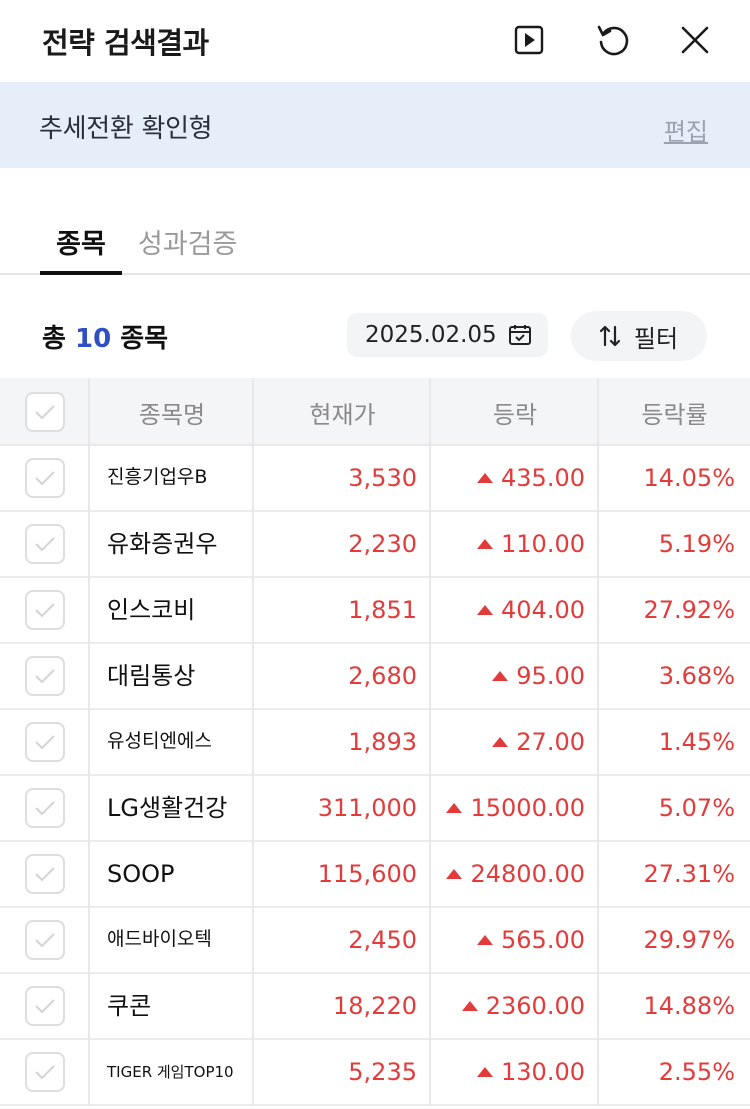 The width and height of the screenshot is (750, 1109). I want to click on change-rate: 3.68%, so click(696, 676).